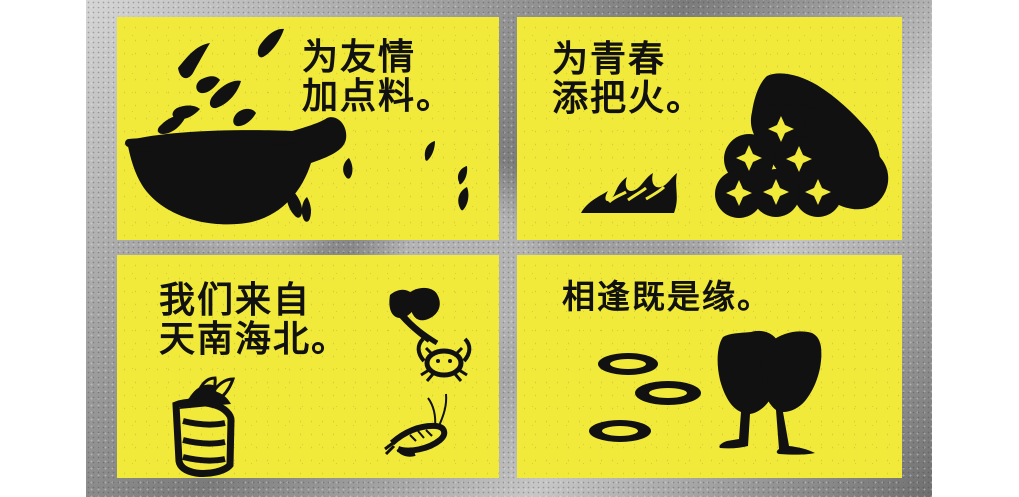 Image resolution: width=1019 pixels, height=497 pixels. I want to click on spice-drops-icon, so click(313, 125).